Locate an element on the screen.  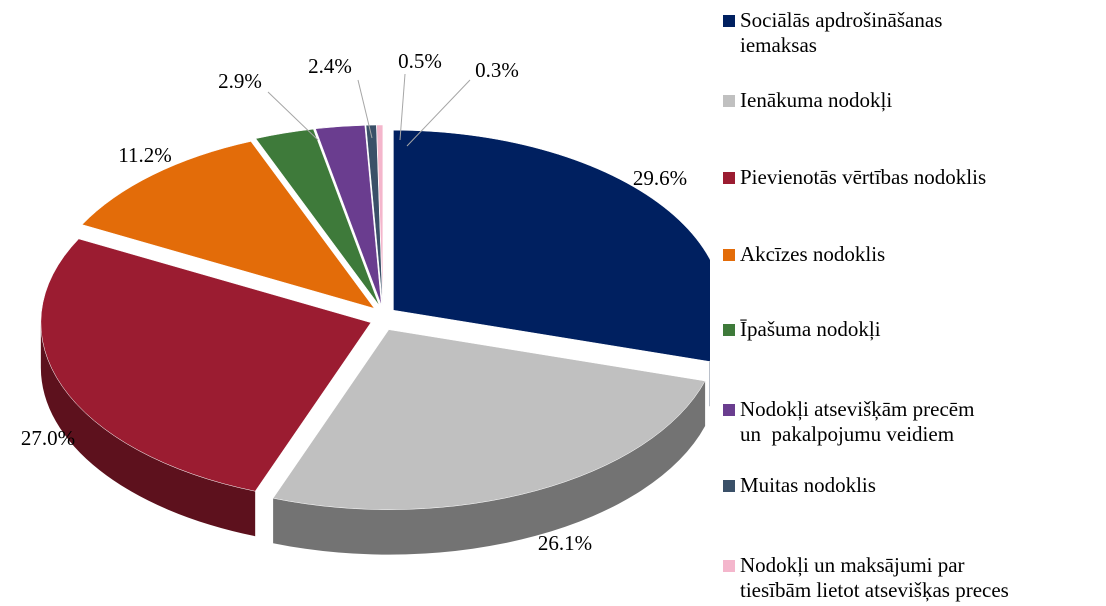
data-label: 0.3% is located at coordinates (497, 70).